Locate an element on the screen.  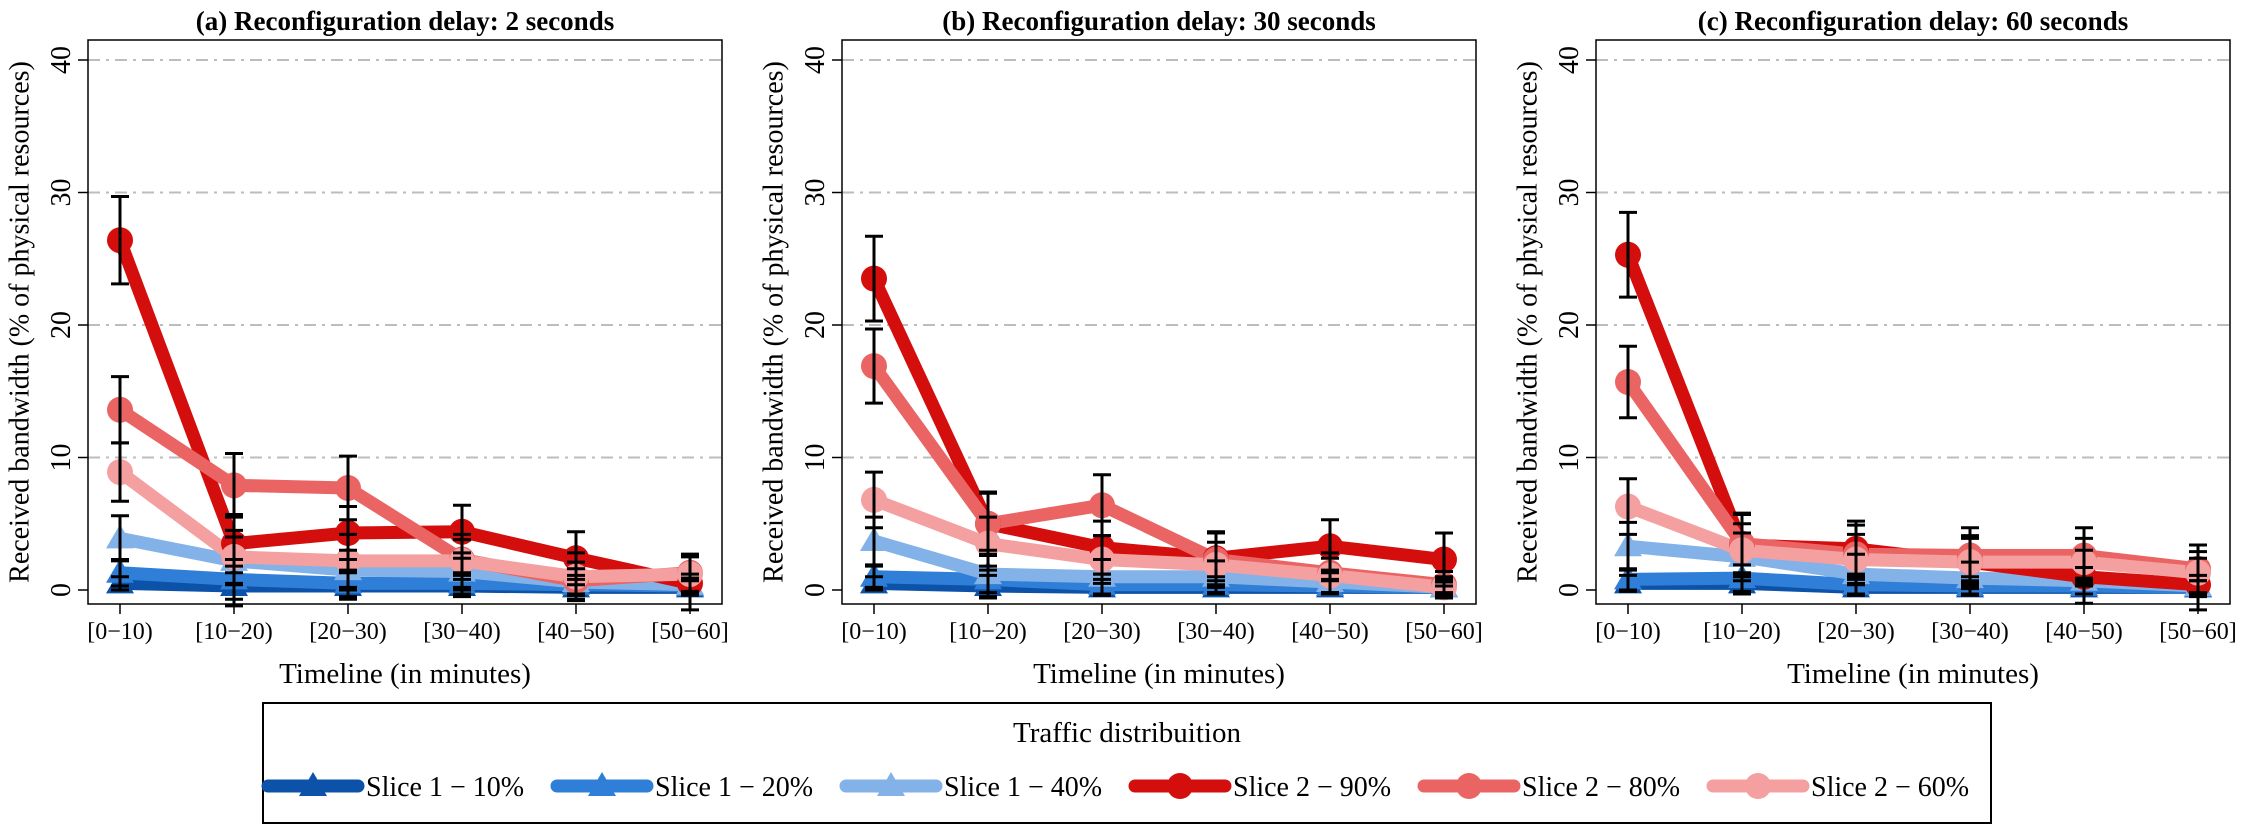
legend-label: Slice 1 − 40% is located at coordinates (1023, 787).